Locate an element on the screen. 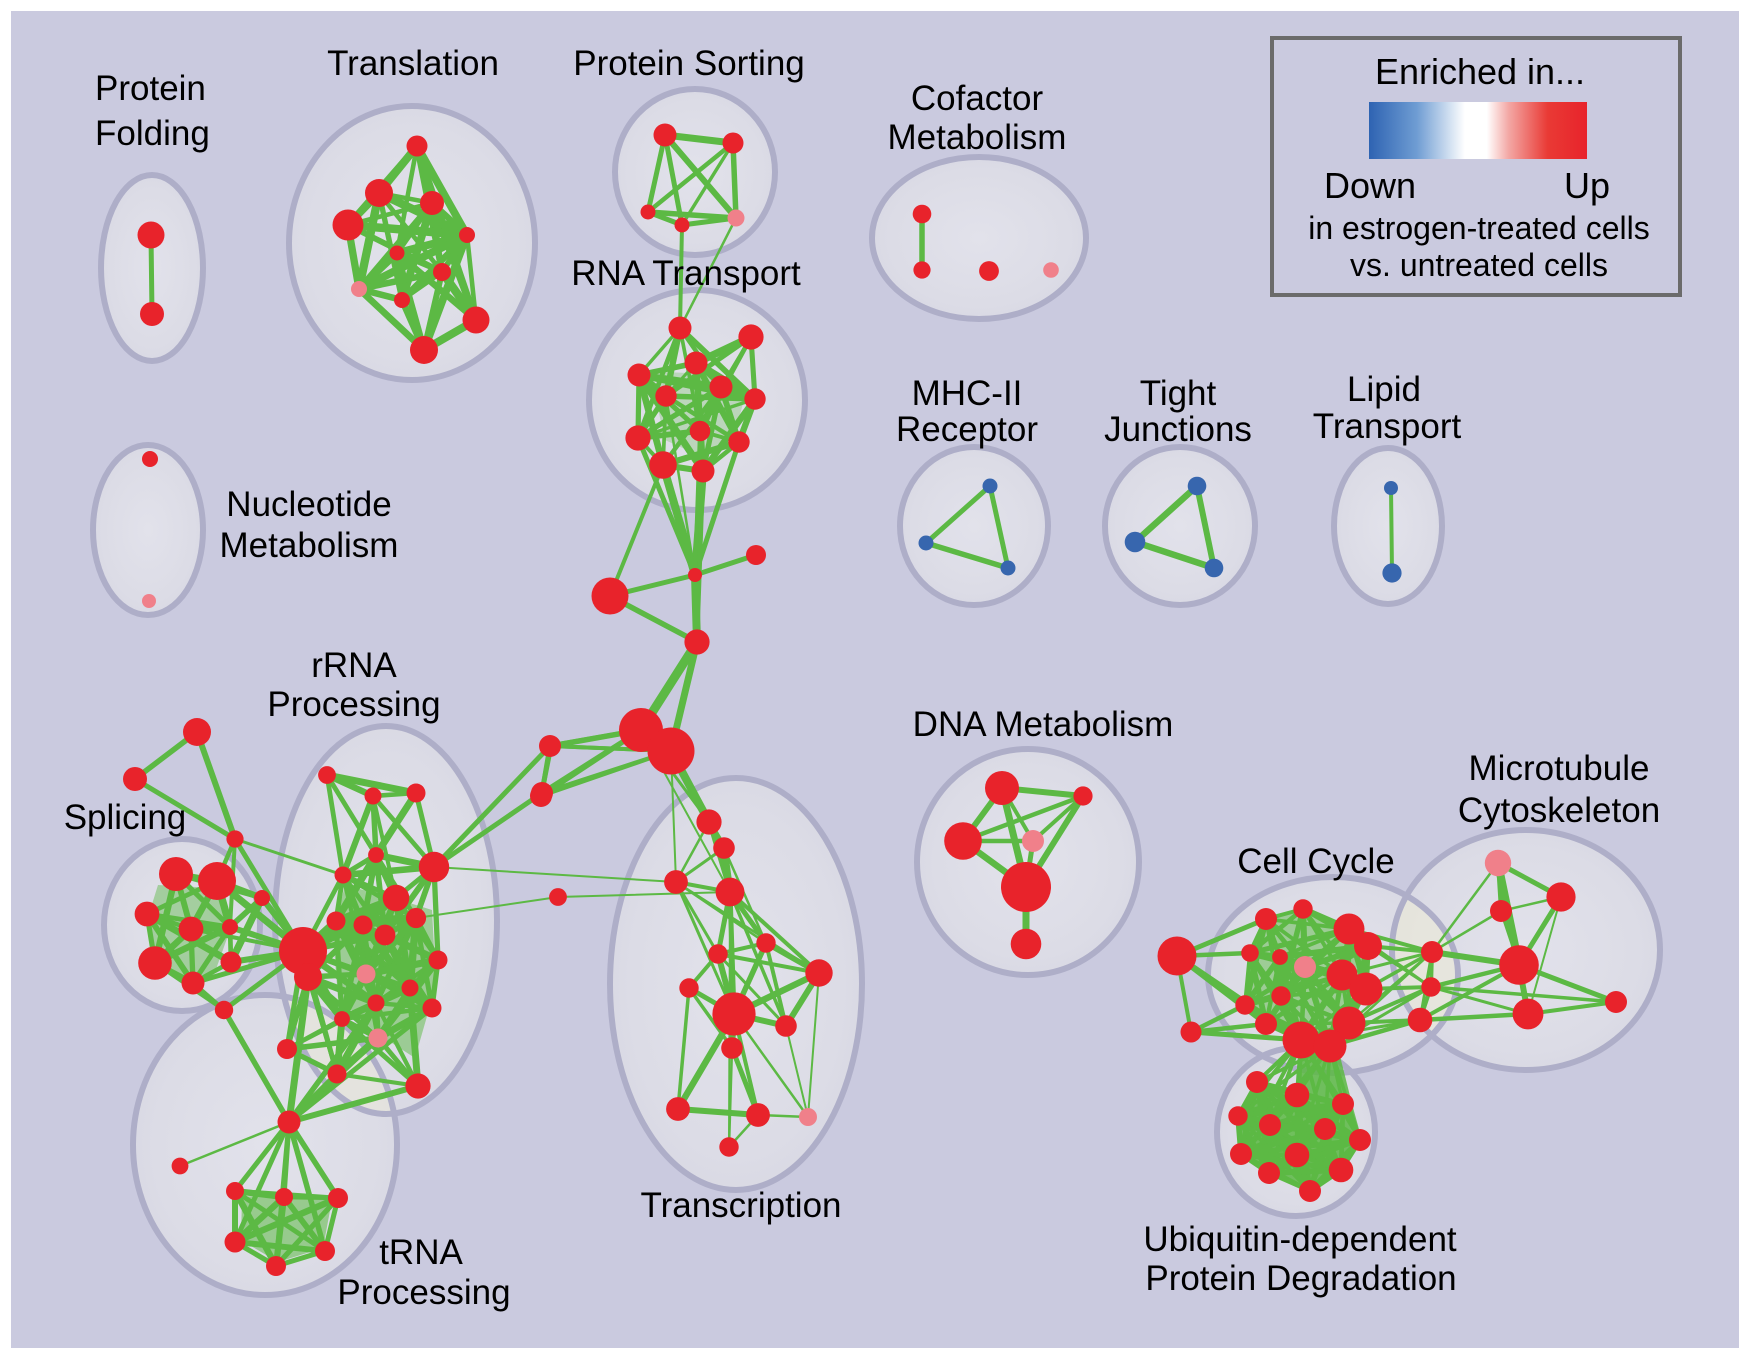 This screenshot has height=1360, width=1750. svg-text: Junctions is located at coordinates (1178, 429).